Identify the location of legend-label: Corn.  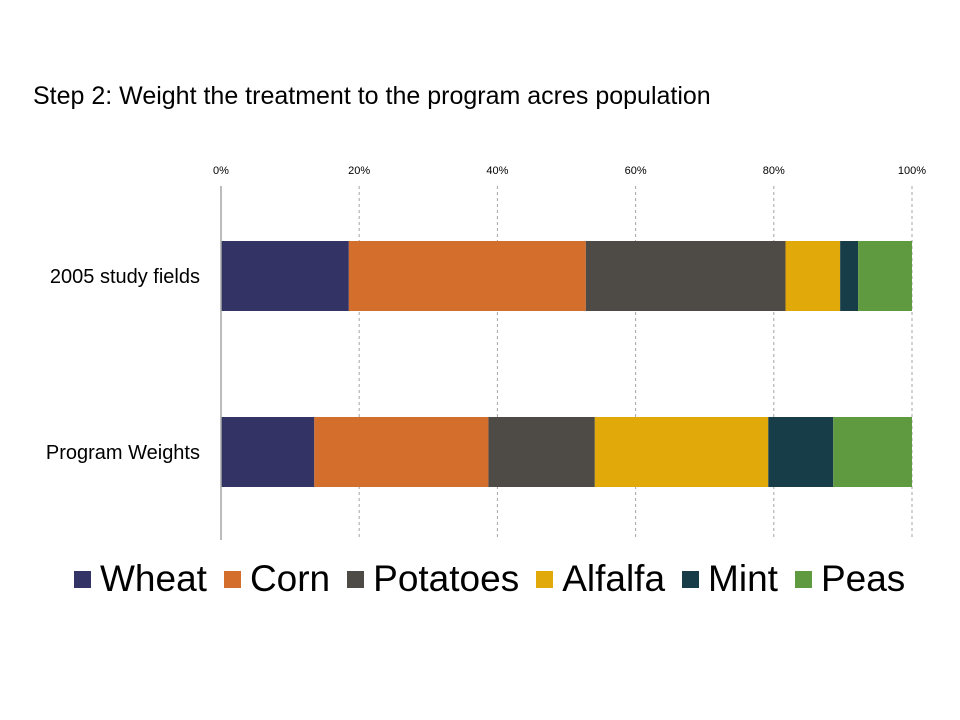
(290, 578).